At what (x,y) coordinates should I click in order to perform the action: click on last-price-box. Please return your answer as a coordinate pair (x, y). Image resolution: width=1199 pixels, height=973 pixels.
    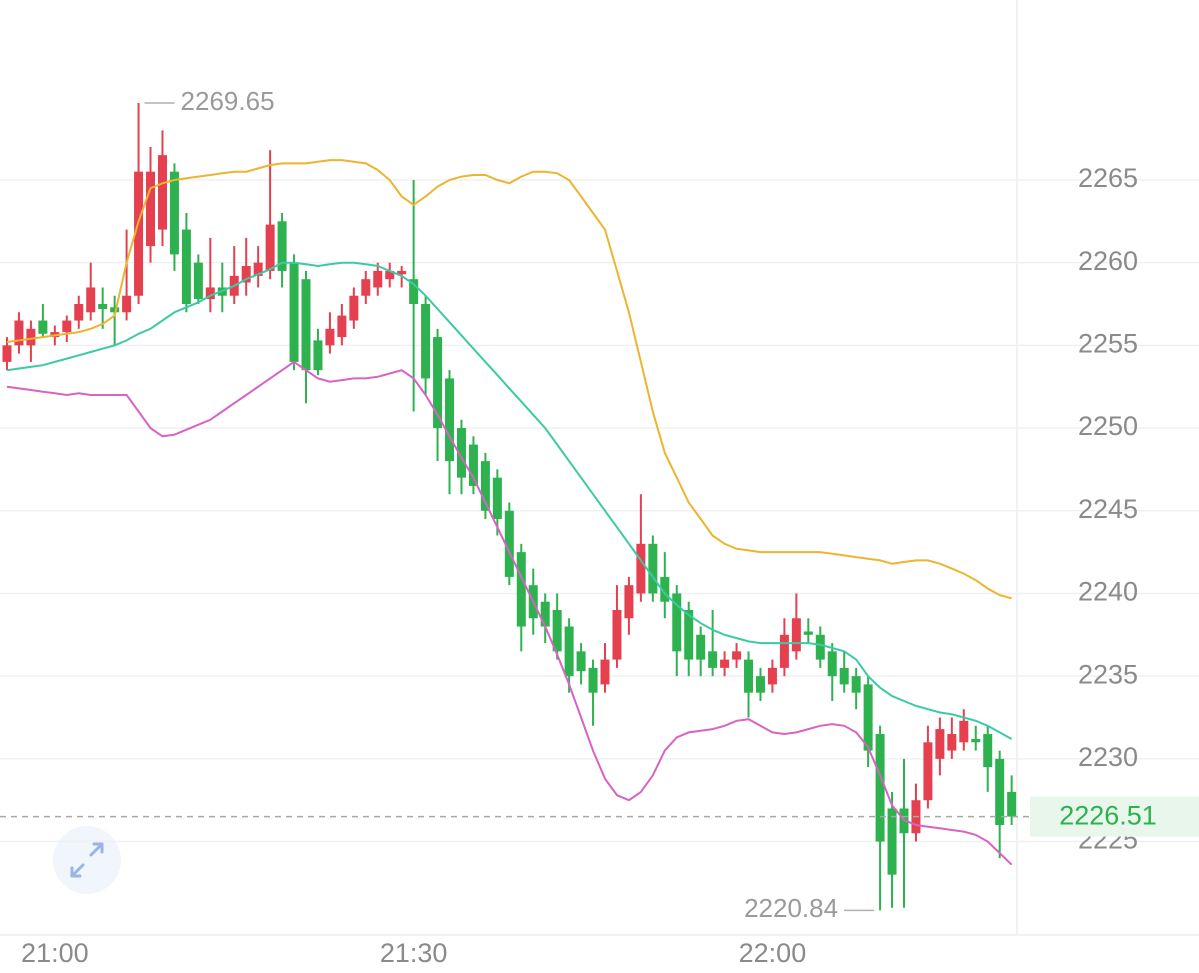
    Looking at the image, I should click on (1114, 816).